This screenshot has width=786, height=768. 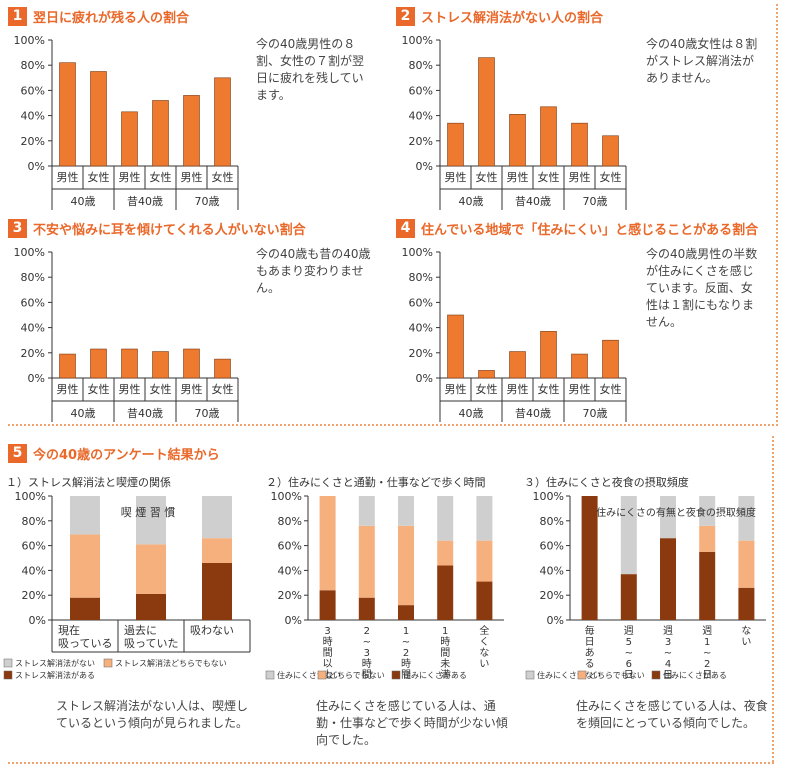 What do you see at coordinates (412, 723) in the screenshot?
I see `bottom-note-2: 住みにくさを感じている人は、通勤・仕事などで歩く時間が少ない傾向でした。` at bounding box center [412, 723].